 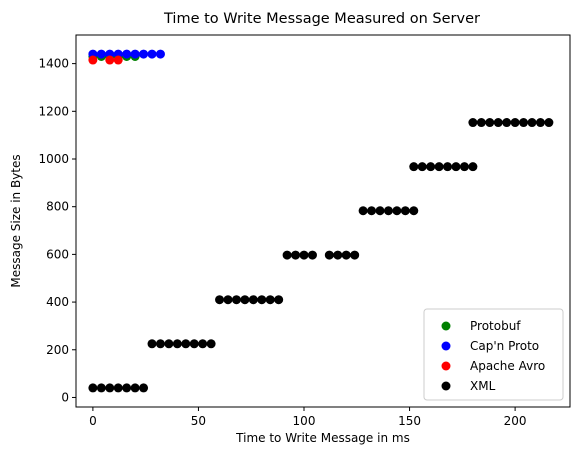 I want to click on x-axis-title: Time to Write Message in ms, so click(x=322, y=438).